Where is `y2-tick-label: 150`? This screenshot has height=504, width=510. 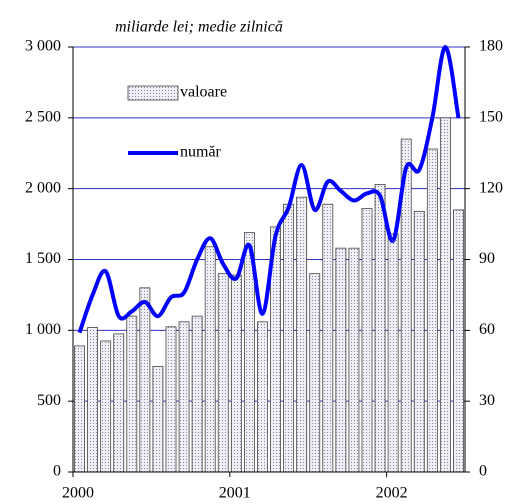
y2-tick-label: 150 is located at coordinates (491, 117).